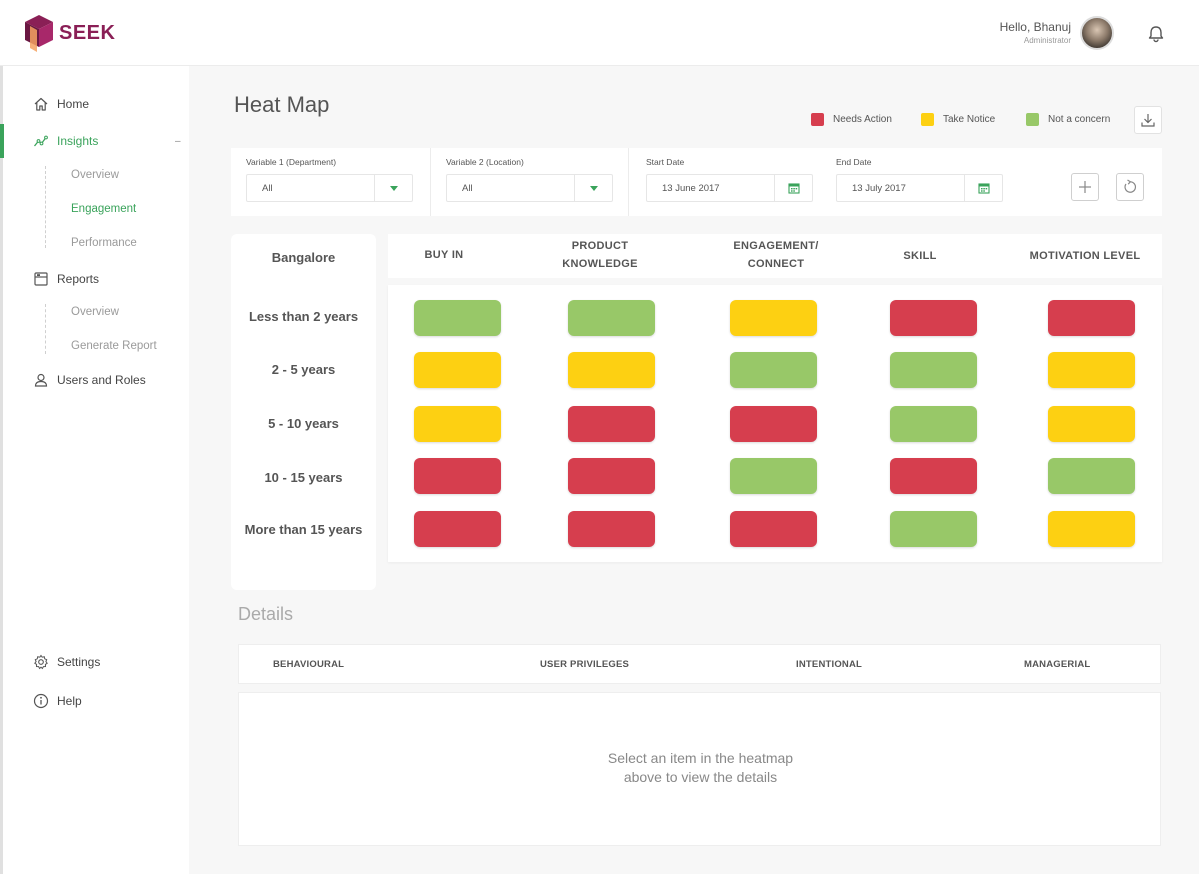 Image resolution: width=1199 pixels, height=874 pixels. Describe the element at coordinates (41, 380) in the screenshot. I see `user-icon` at that location.